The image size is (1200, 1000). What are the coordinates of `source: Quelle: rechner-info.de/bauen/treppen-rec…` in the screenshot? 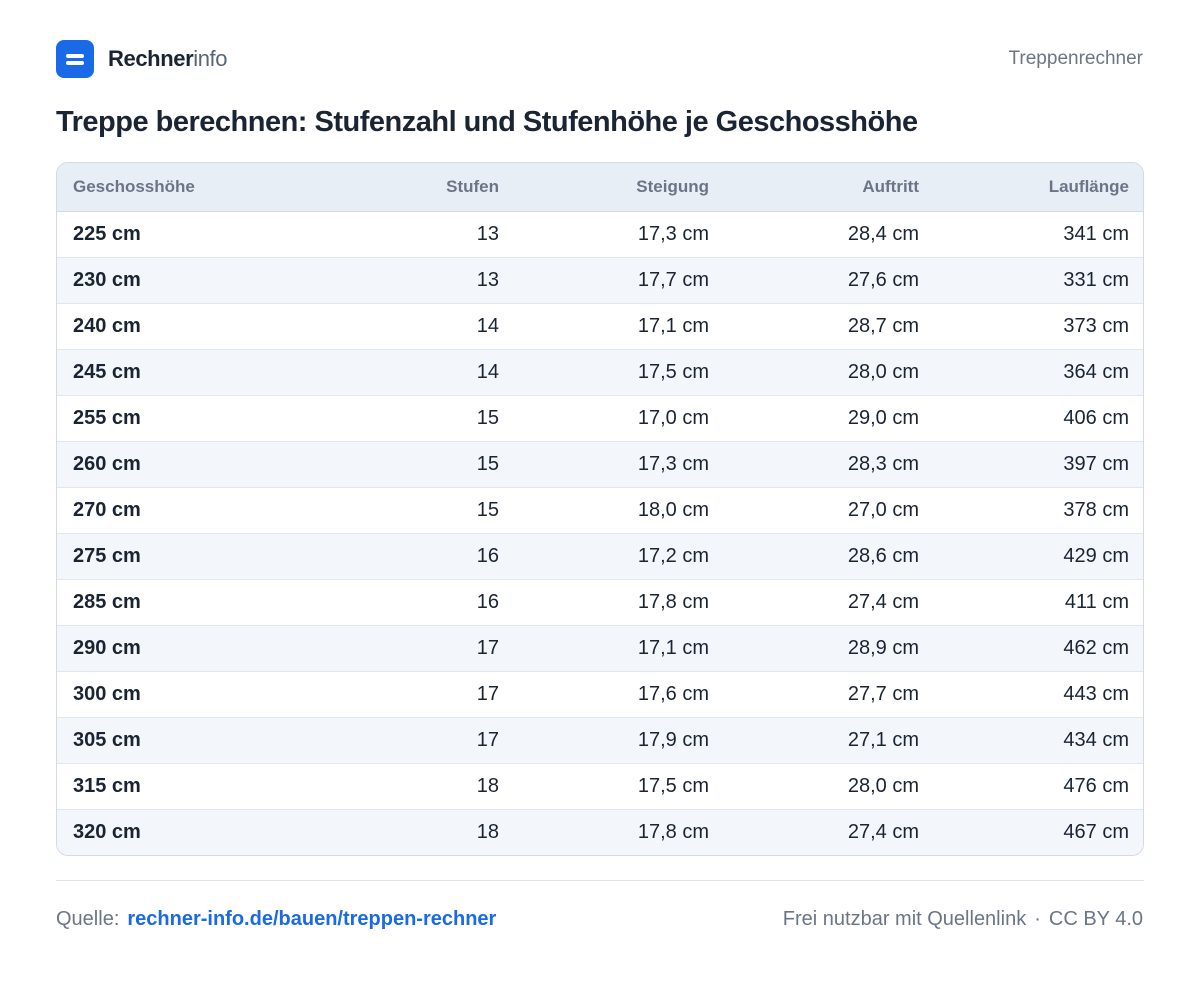 It's located at (276, 919).